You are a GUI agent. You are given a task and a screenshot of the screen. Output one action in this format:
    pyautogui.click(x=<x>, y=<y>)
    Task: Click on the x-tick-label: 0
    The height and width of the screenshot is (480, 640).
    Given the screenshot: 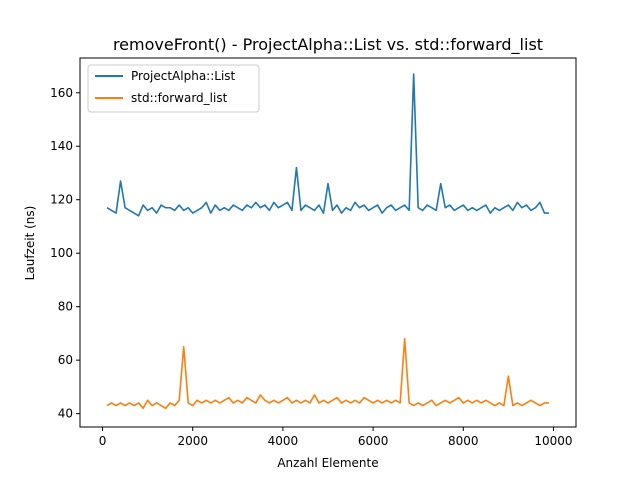 What is the action you would take?
    pyautogui.click(x=103, y=441)
    